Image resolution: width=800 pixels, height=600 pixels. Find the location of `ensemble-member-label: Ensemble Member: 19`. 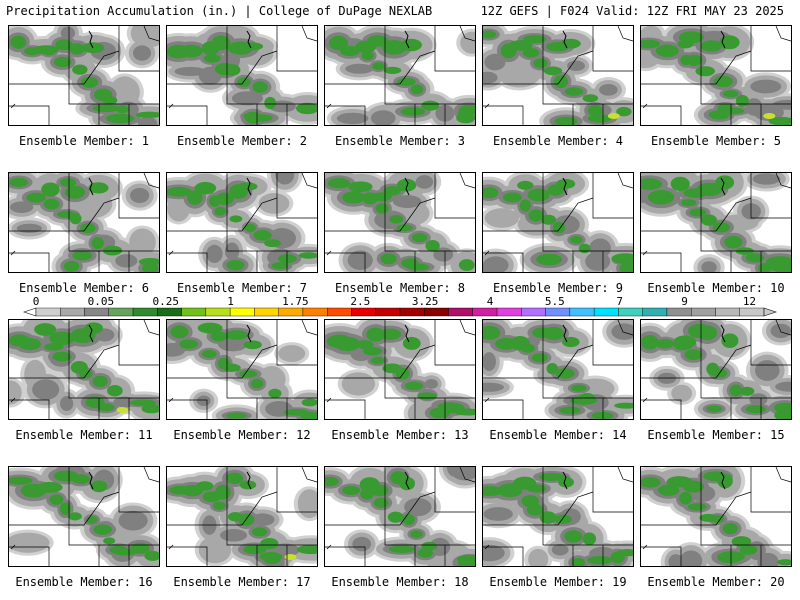

ensemble-member-label: Ensemble Member: 19 is located at coordinates (558, 582).